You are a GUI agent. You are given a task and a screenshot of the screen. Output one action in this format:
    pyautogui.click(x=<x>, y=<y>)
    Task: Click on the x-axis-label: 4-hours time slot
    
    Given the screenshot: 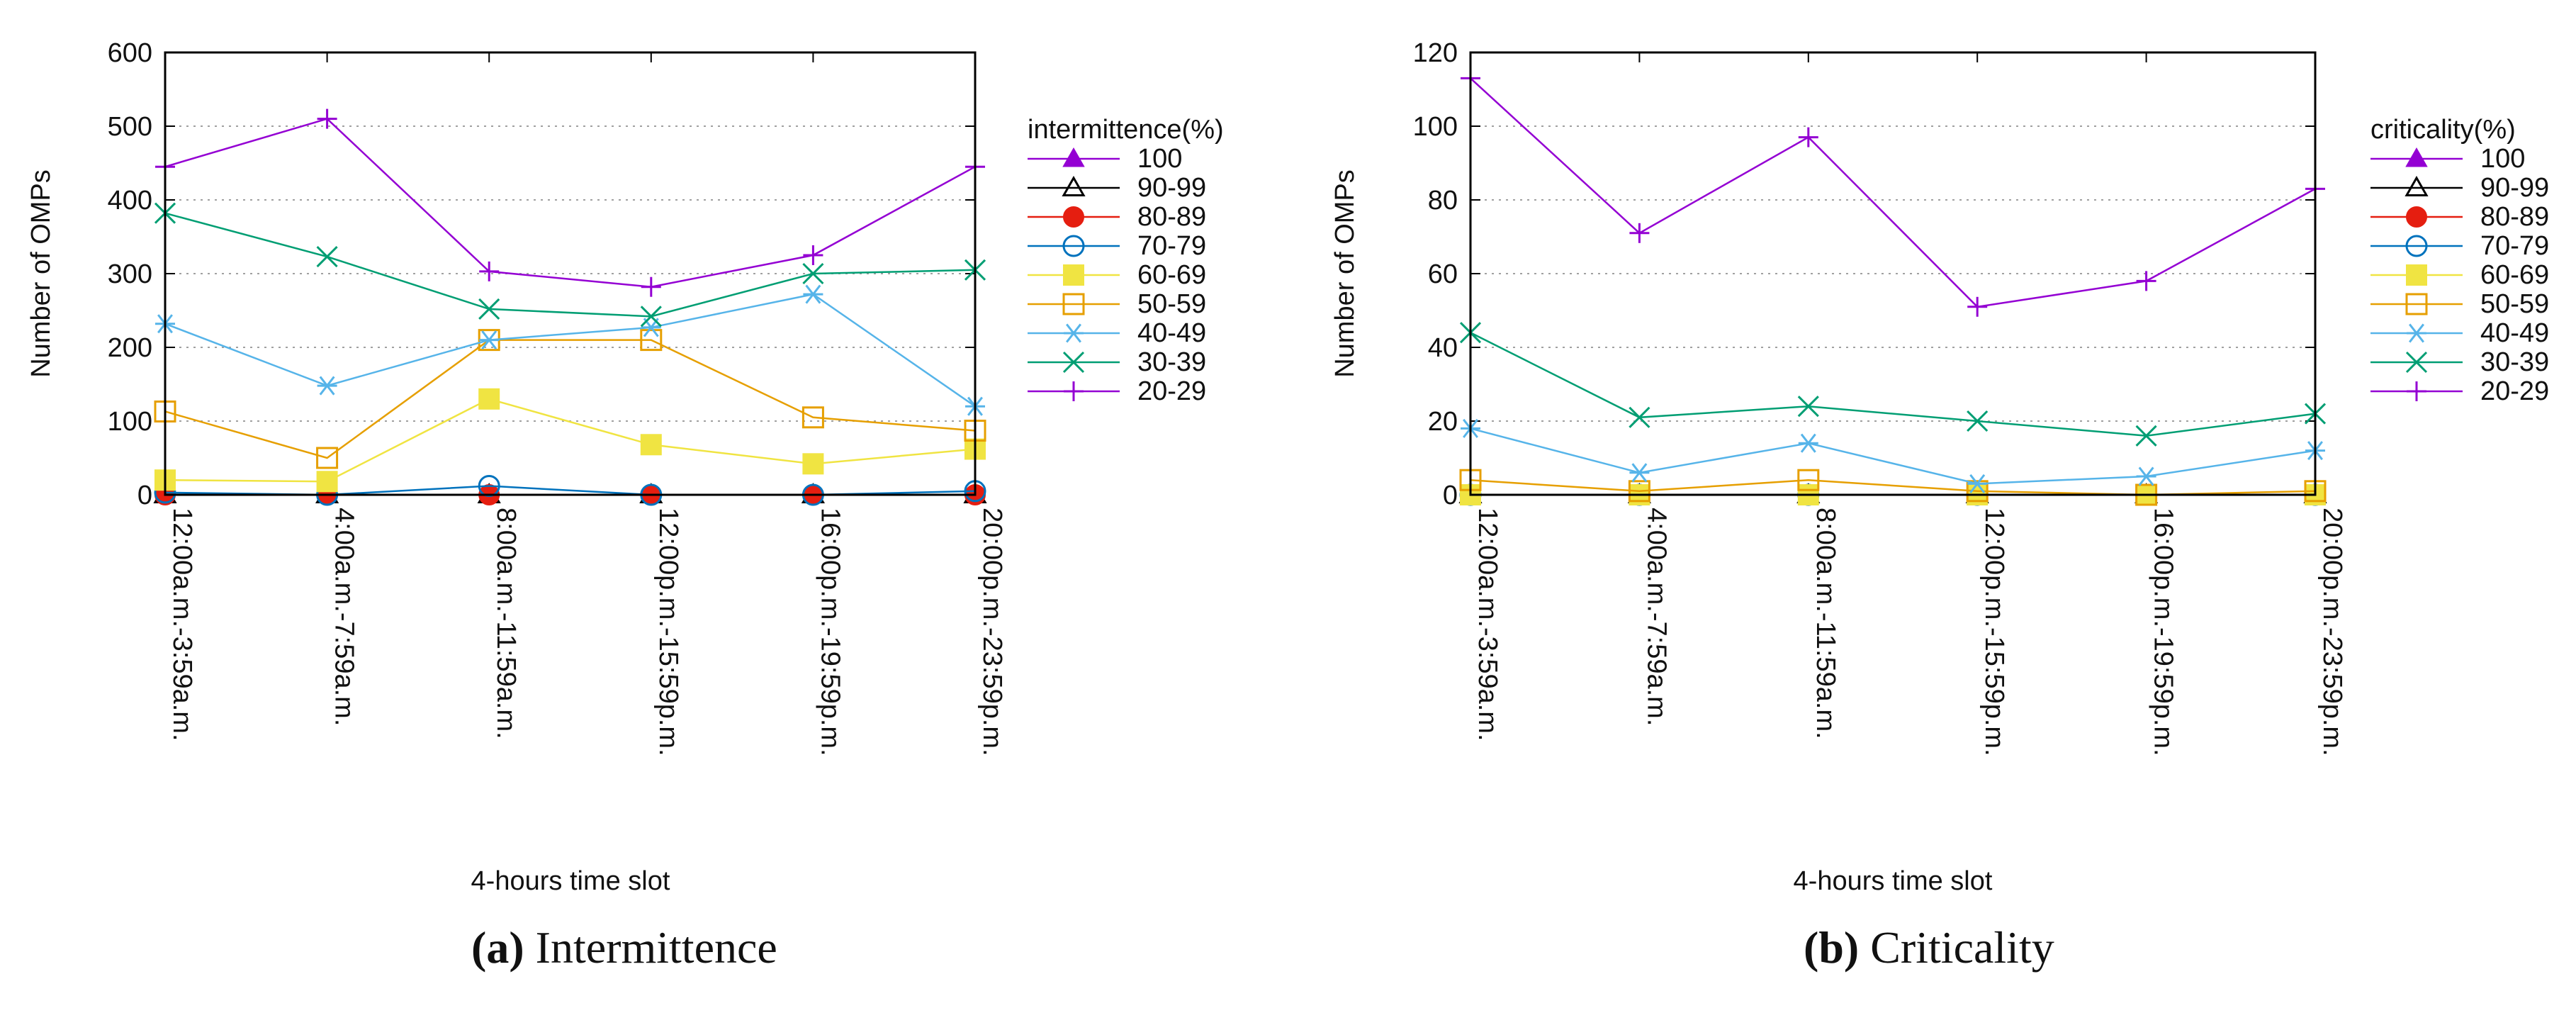 What is the action you would take?
    pyautogui.click(x=570, y=881)
    